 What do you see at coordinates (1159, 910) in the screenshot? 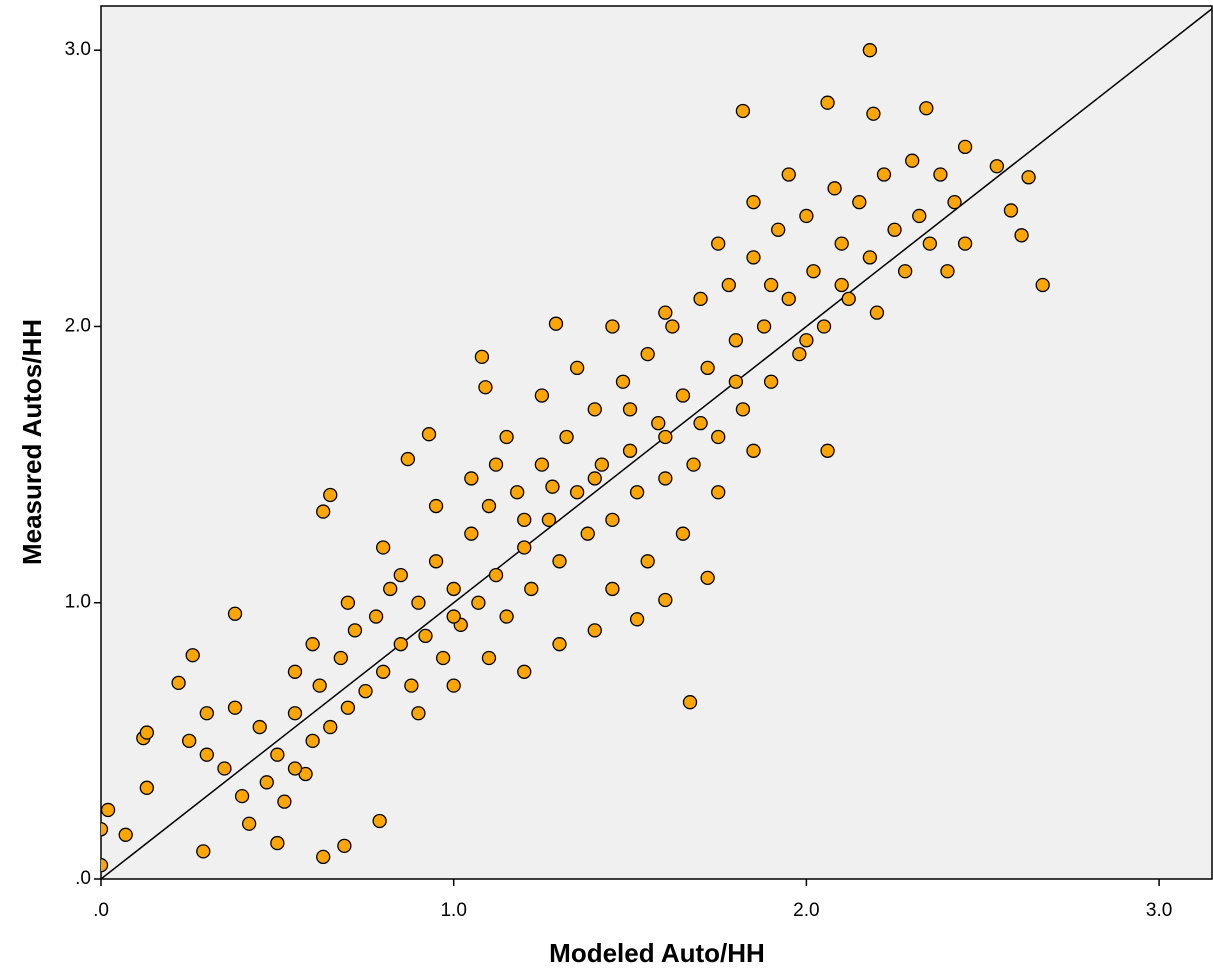
I see `x-tick-label: 3.0` at bounding box center [1159, 910].